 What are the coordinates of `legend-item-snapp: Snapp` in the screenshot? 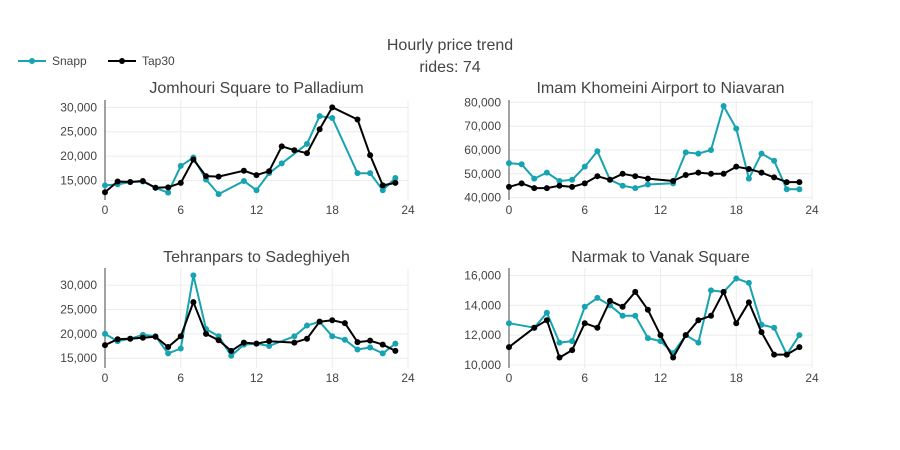 It's located at (52, 61).